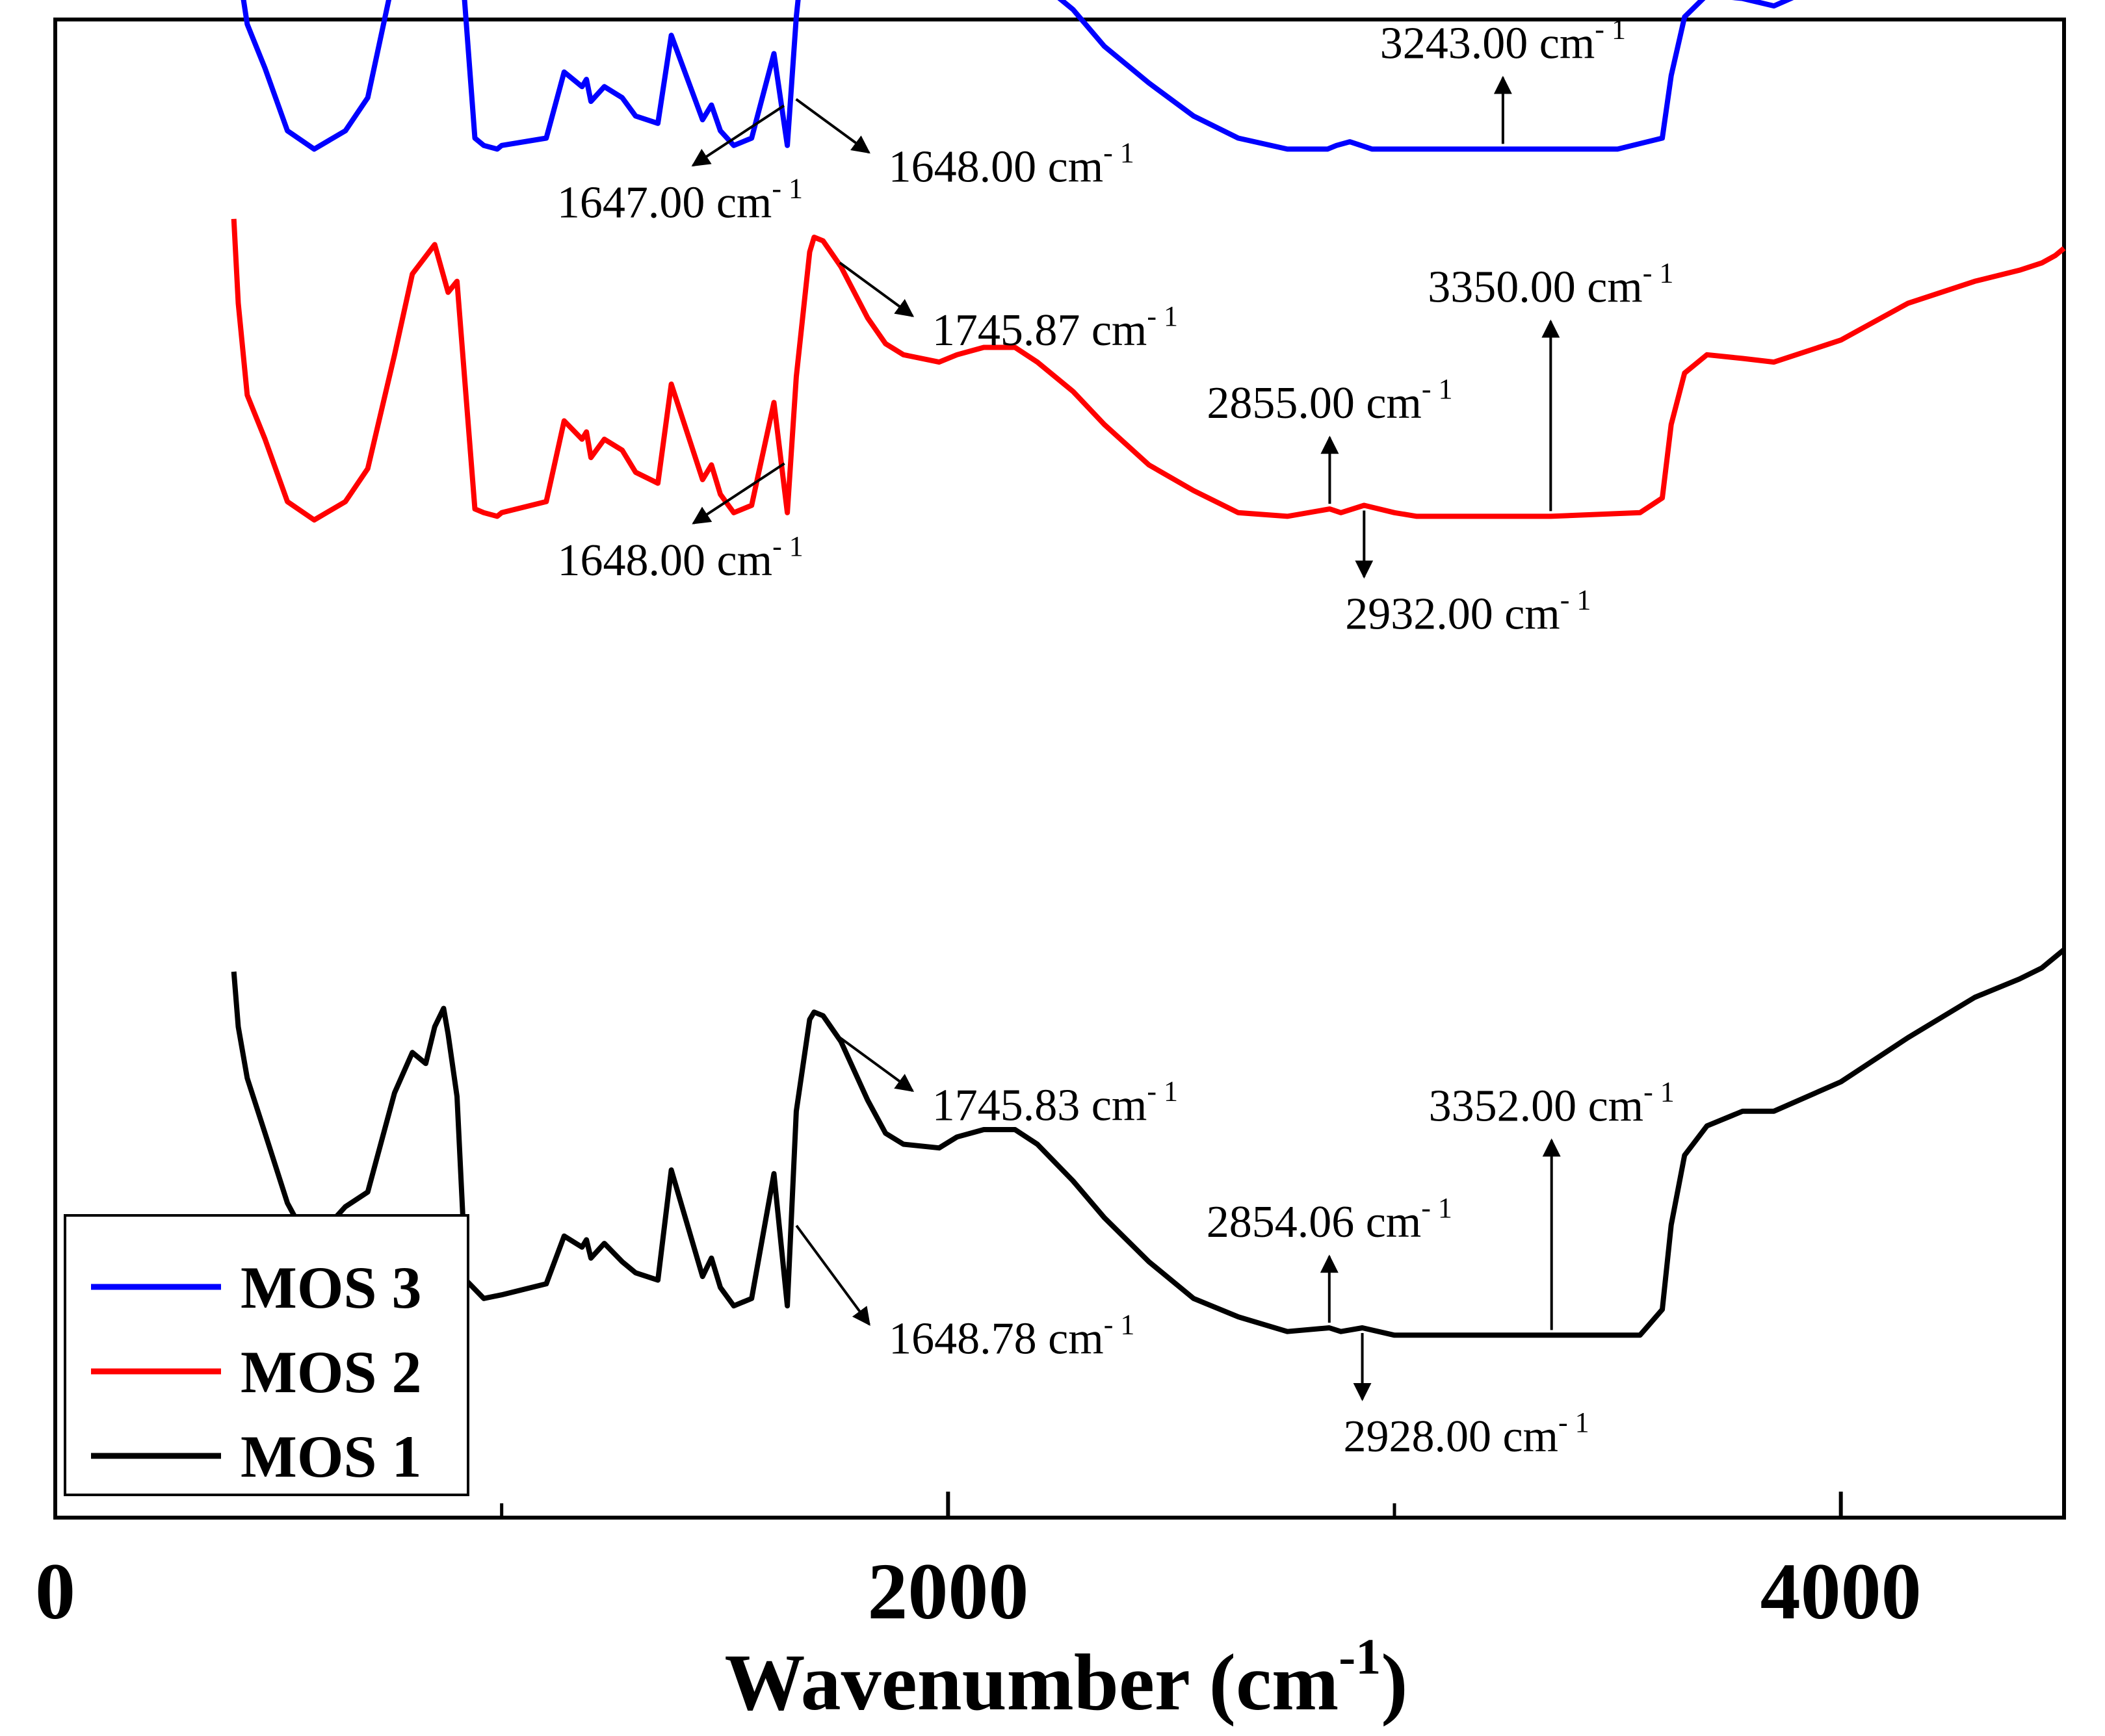  Describe the element at coordinates (1451, 1437) in the screenshot. I see `annotation-label-text: 2928.00 cm` at that location.